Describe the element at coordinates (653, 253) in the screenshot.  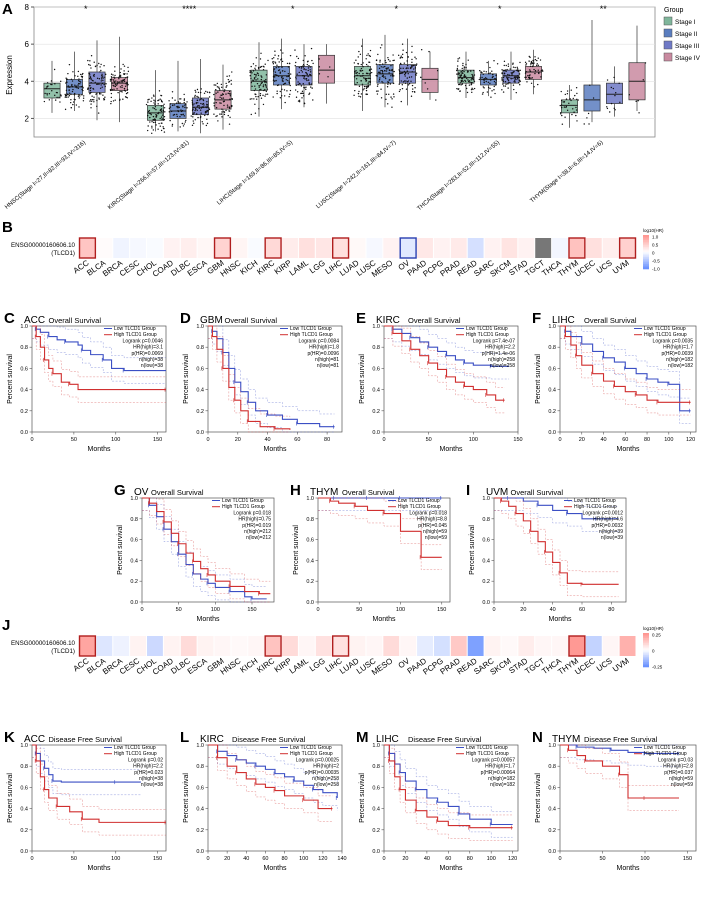
I see `scale-tick: 0` at that location.